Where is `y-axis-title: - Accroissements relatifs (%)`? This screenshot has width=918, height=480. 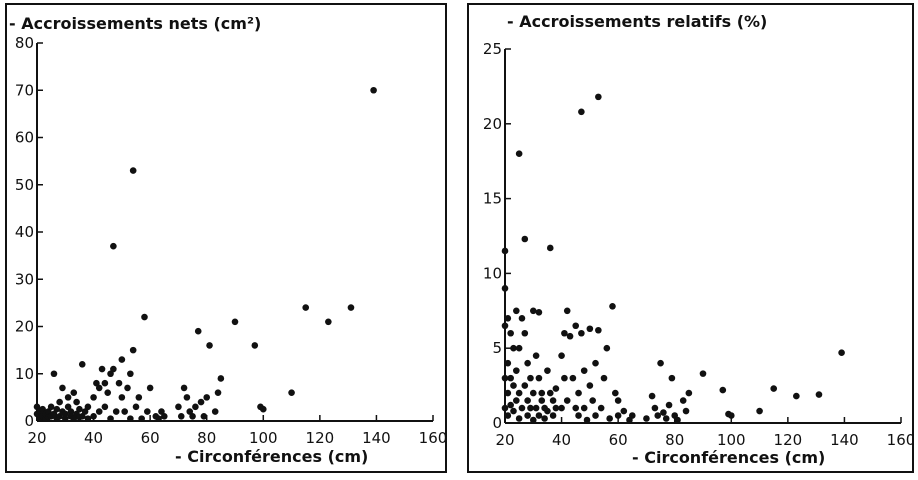 y-axis-title: - Accroissements relatifs (%) is located at coordinates (637, 21).